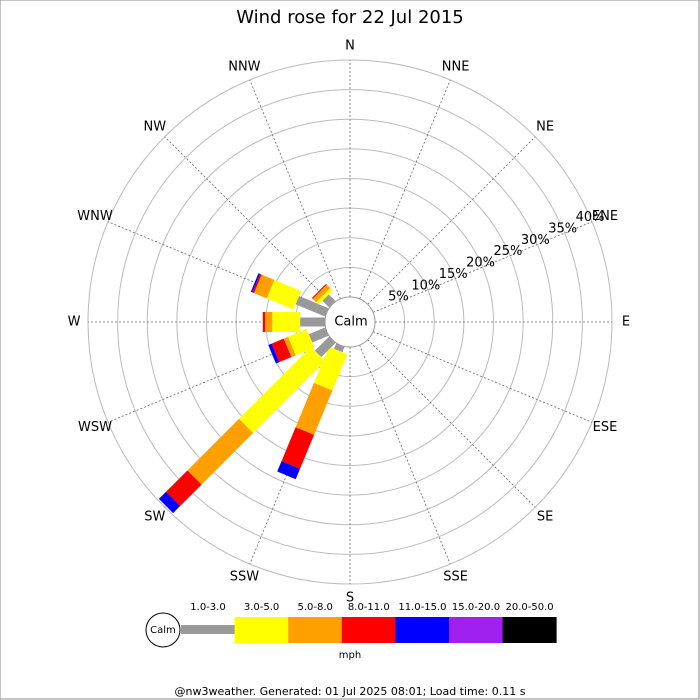  I want to click on direction-label: NE, so click(545, 126).